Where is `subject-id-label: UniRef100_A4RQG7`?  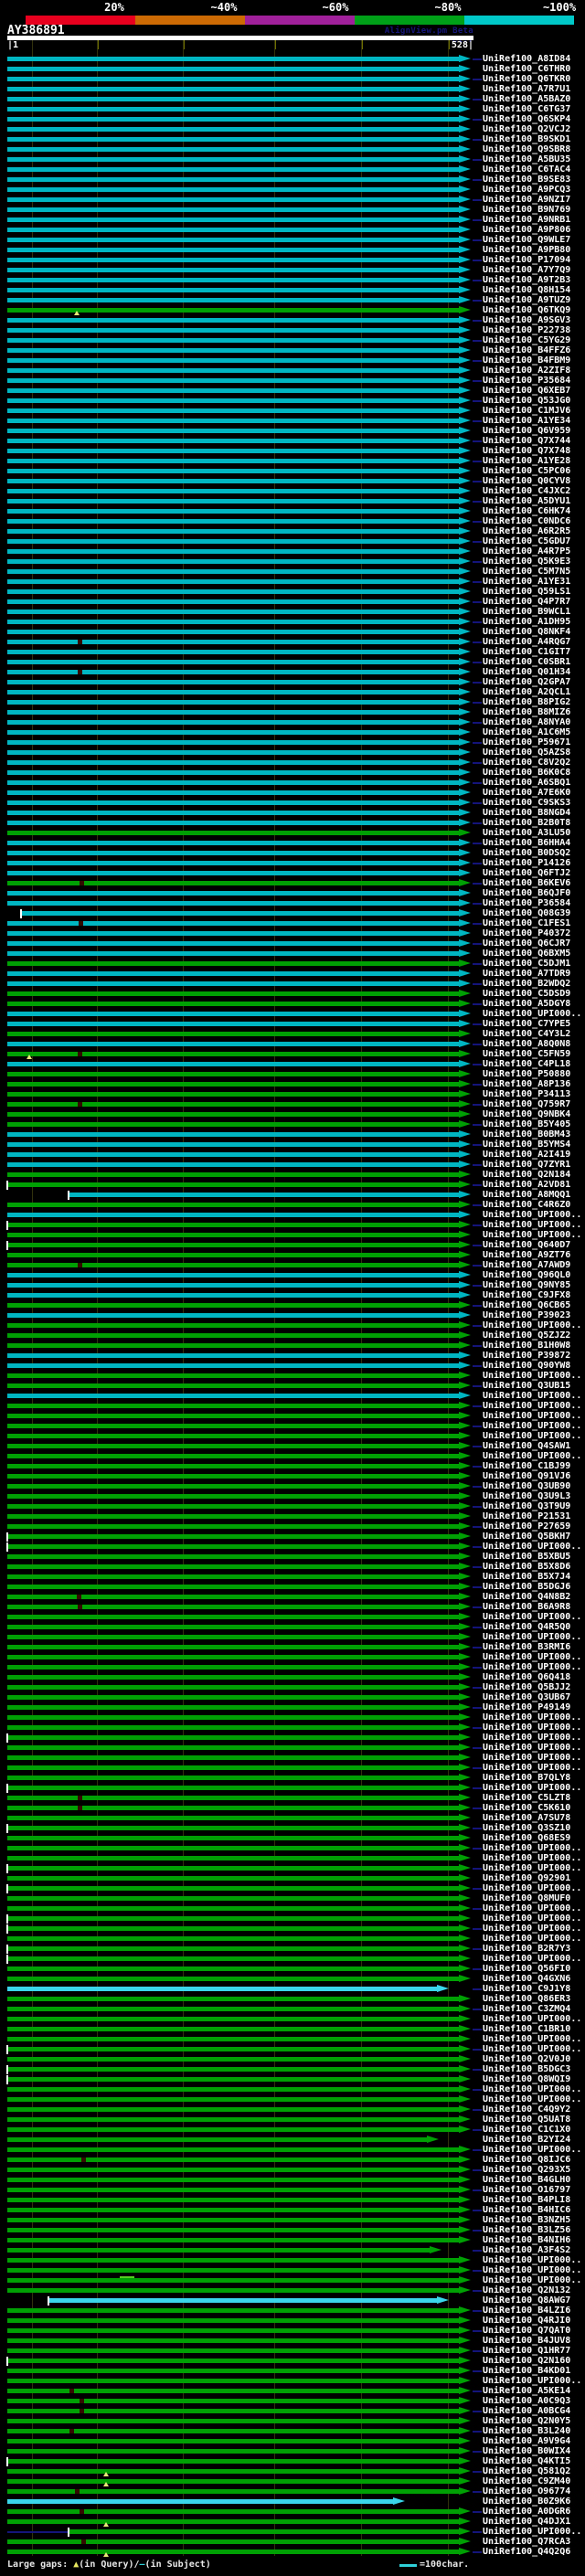
subject-id-label: UniRef100_A4RQG7 is located at coordinates (527, 642).